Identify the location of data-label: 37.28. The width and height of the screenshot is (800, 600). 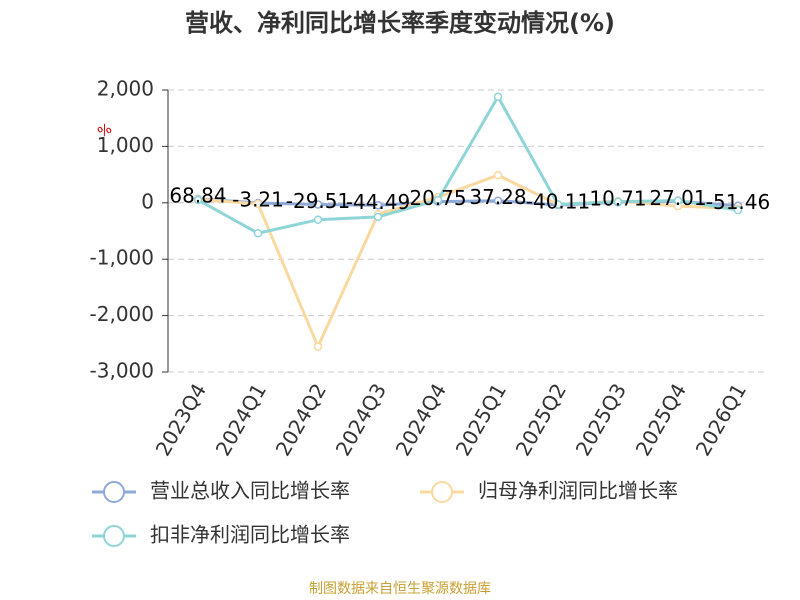
(497, 197).